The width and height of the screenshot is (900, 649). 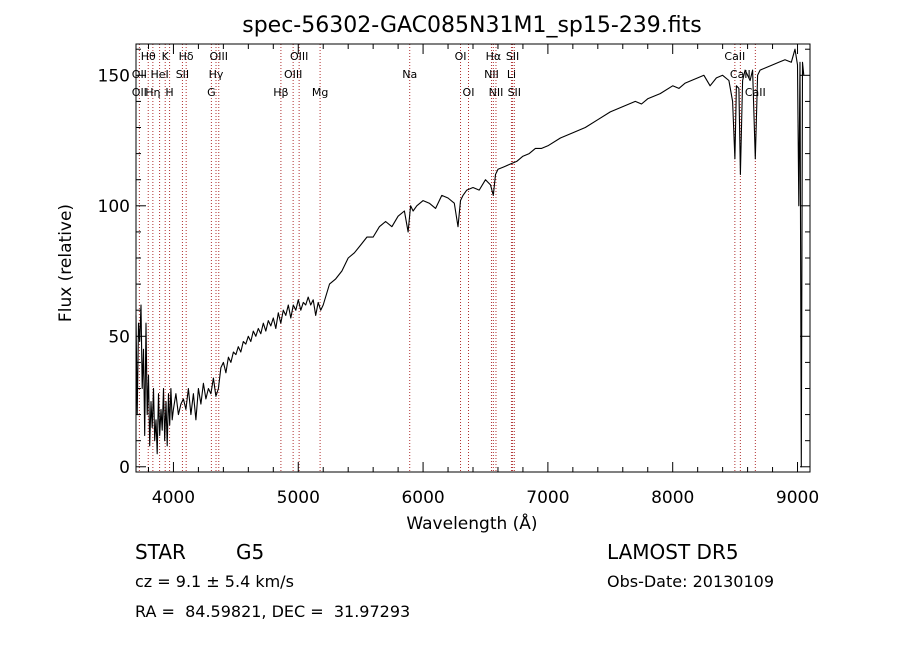 I want to click on coordinates: RA = 84.59821, DEC = 31.97293, so click(x=273, y=611).